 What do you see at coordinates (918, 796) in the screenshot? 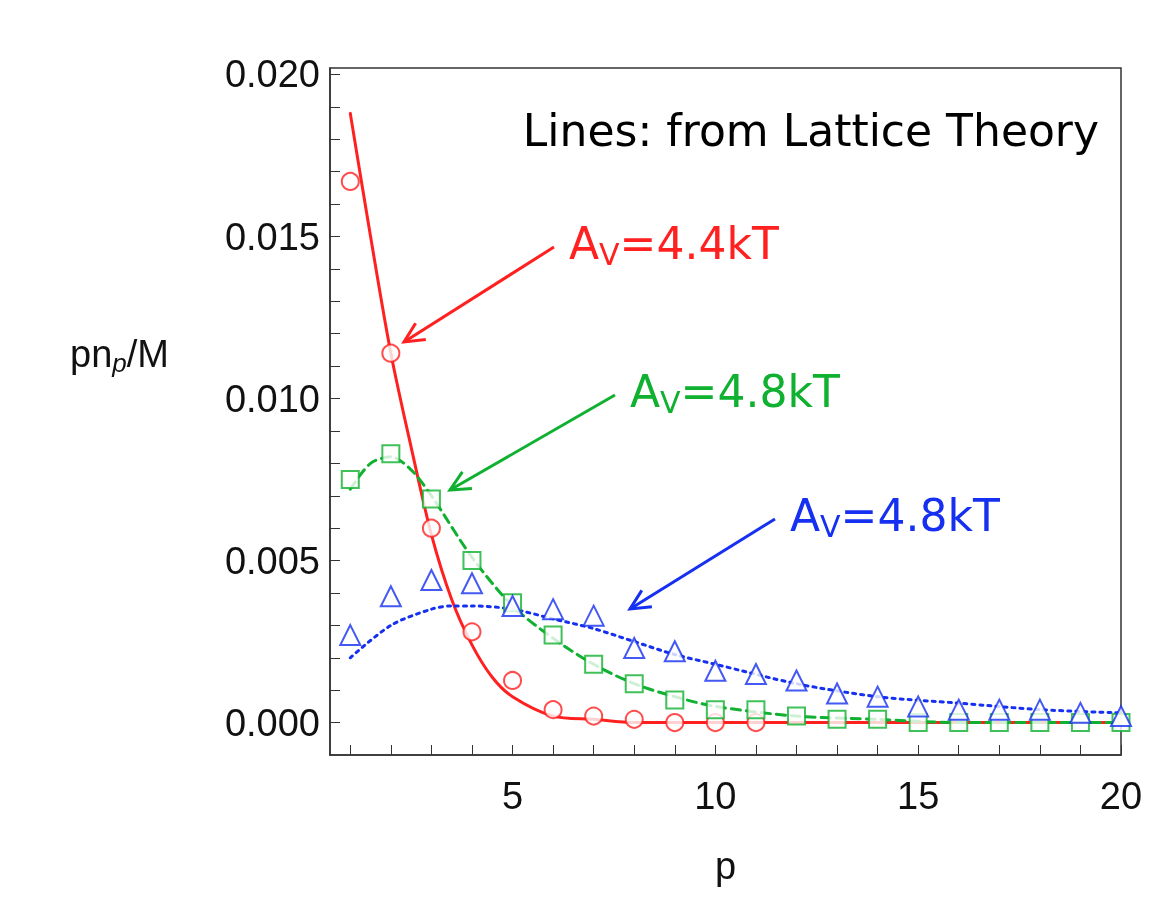
I see `x-tick-label: 15` at bounding box center [918, 796].